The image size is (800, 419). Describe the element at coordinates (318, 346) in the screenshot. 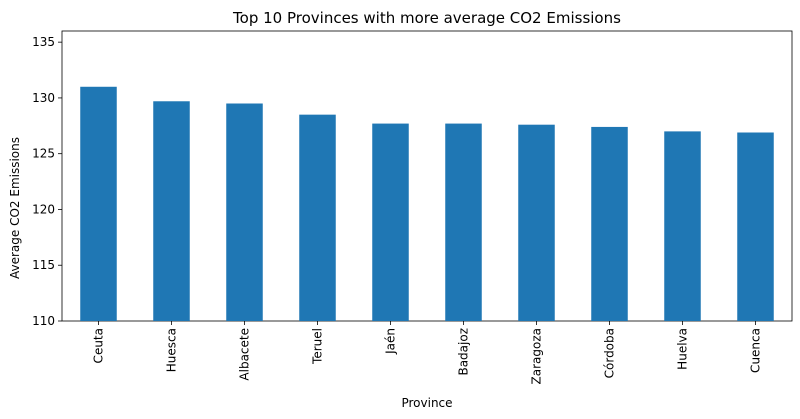

I see `x-tick-label: Teruel` at that location.